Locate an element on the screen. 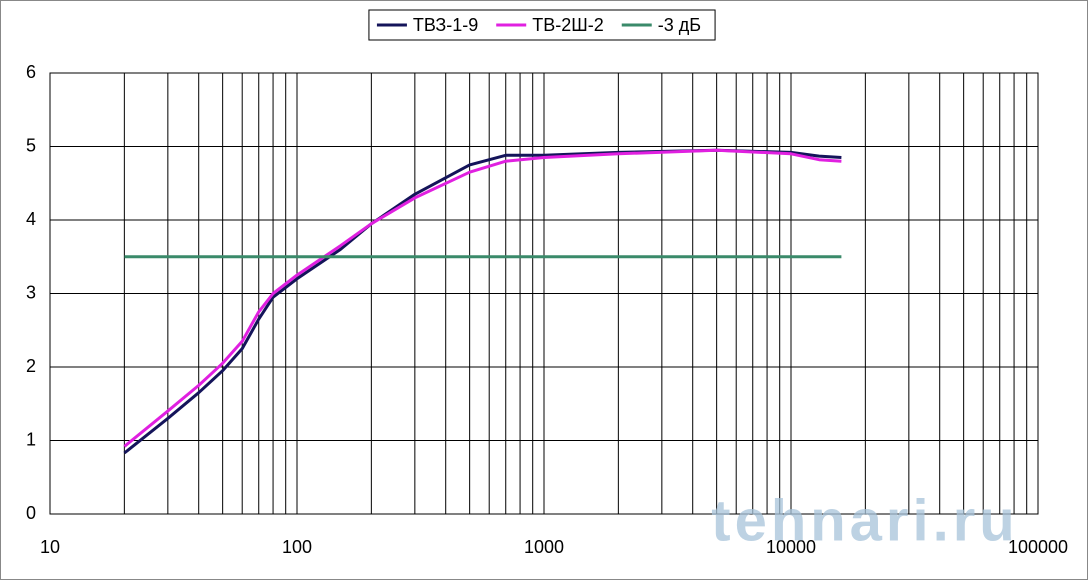 The height and width of the screenshot is (580, 1088). x-tick-label: 100 is located at coordinates (297, 547).